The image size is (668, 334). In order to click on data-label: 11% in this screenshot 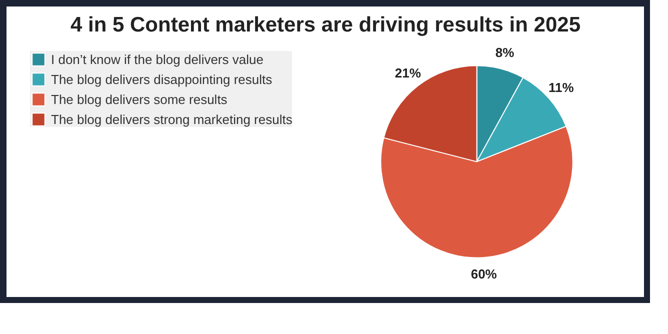, I will do `click(561, 87)`.